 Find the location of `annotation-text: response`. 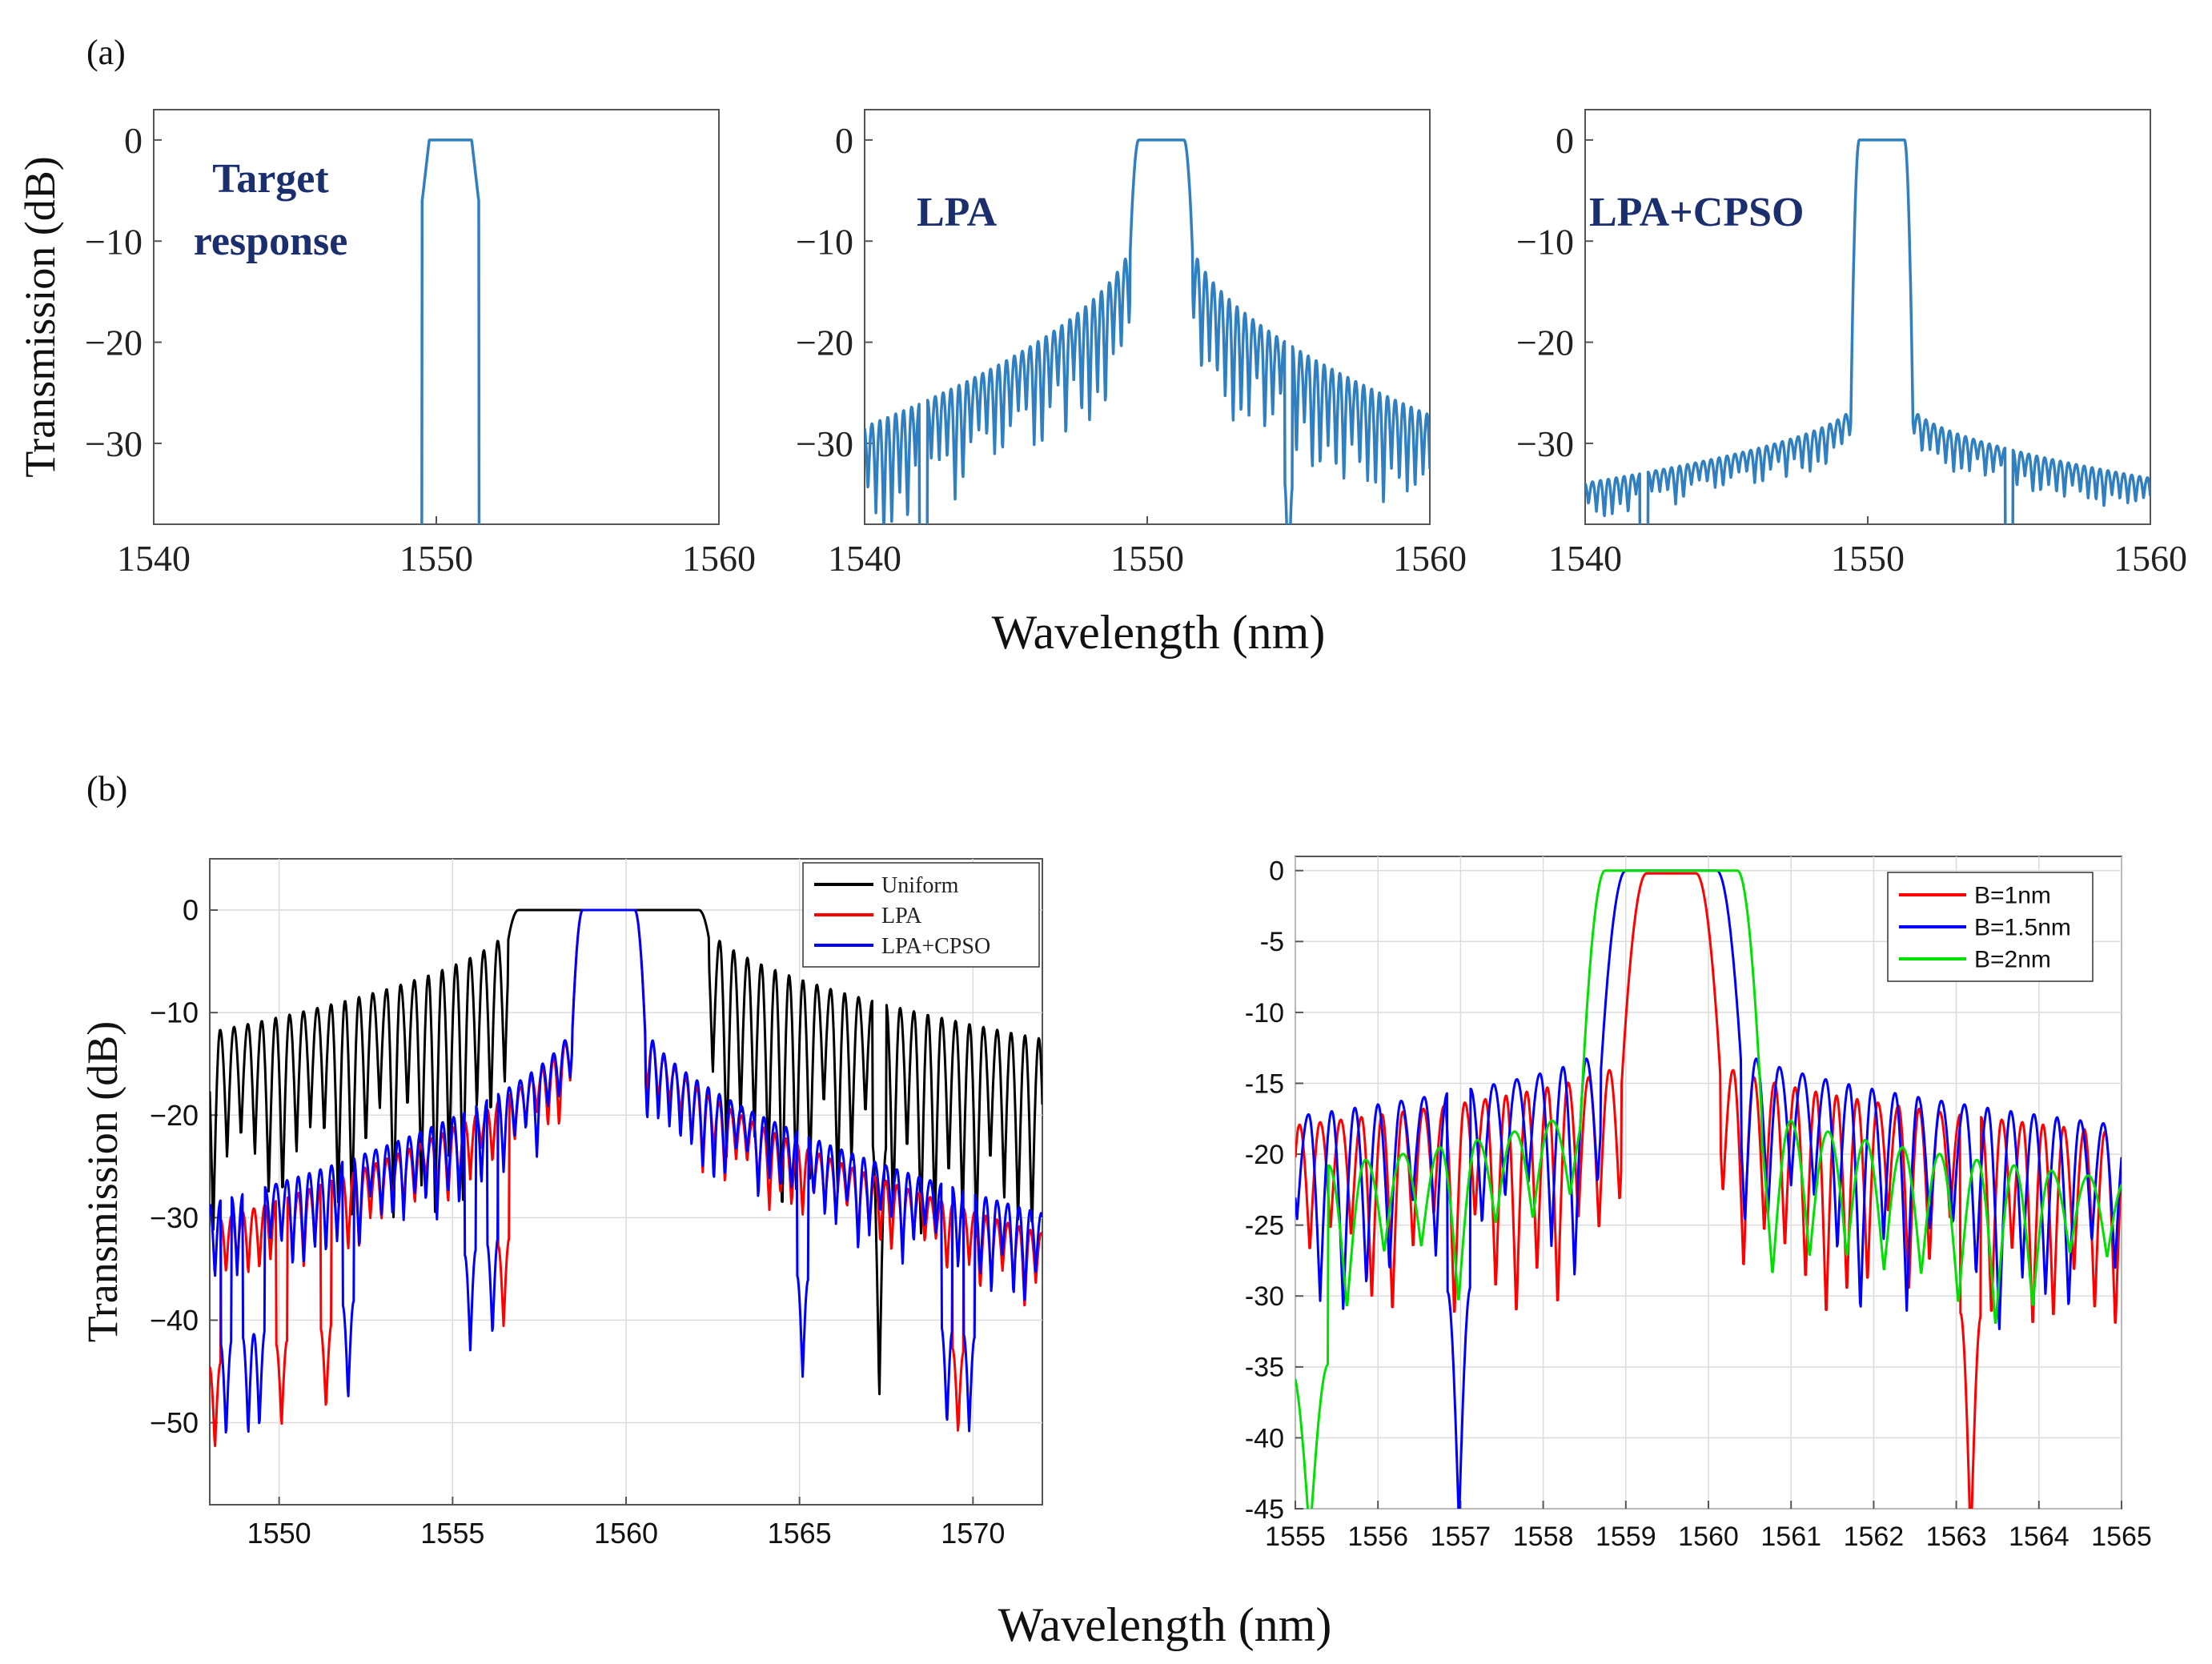

annotation-text: response is located at coordinates (271, 242).